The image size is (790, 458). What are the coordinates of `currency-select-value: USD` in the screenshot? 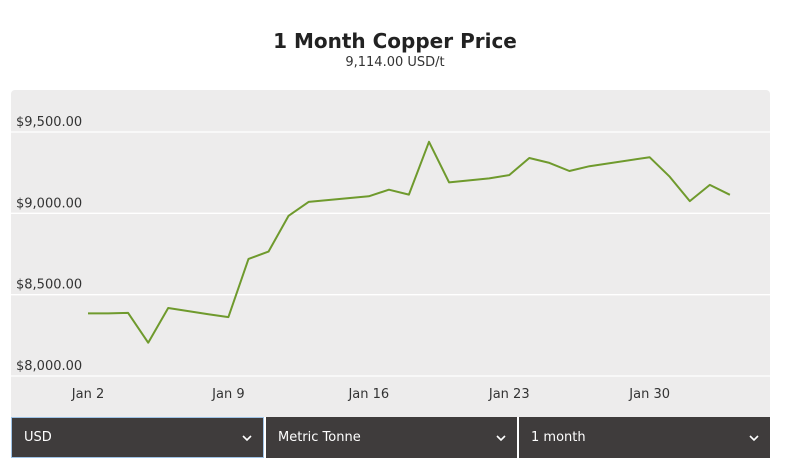 It's located at (38, 437).